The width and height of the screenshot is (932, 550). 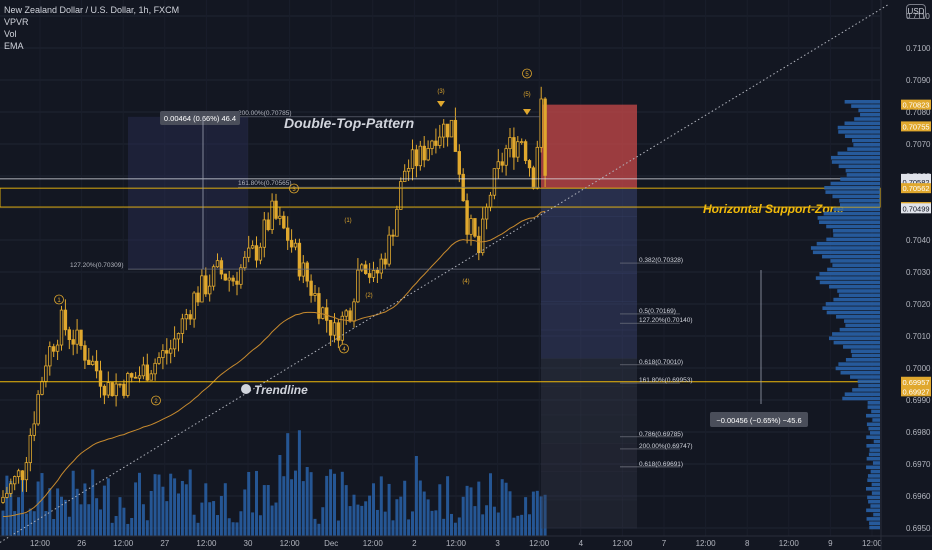 I want to click on indicator-ema: EMA, so click(x=14, y=46).